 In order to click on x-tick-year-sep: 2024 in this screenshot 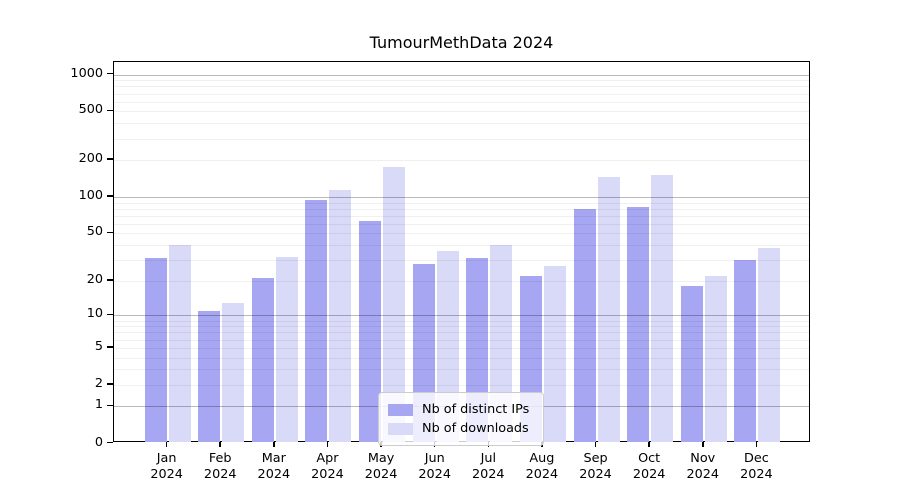, I will do `click(595, 474)`.